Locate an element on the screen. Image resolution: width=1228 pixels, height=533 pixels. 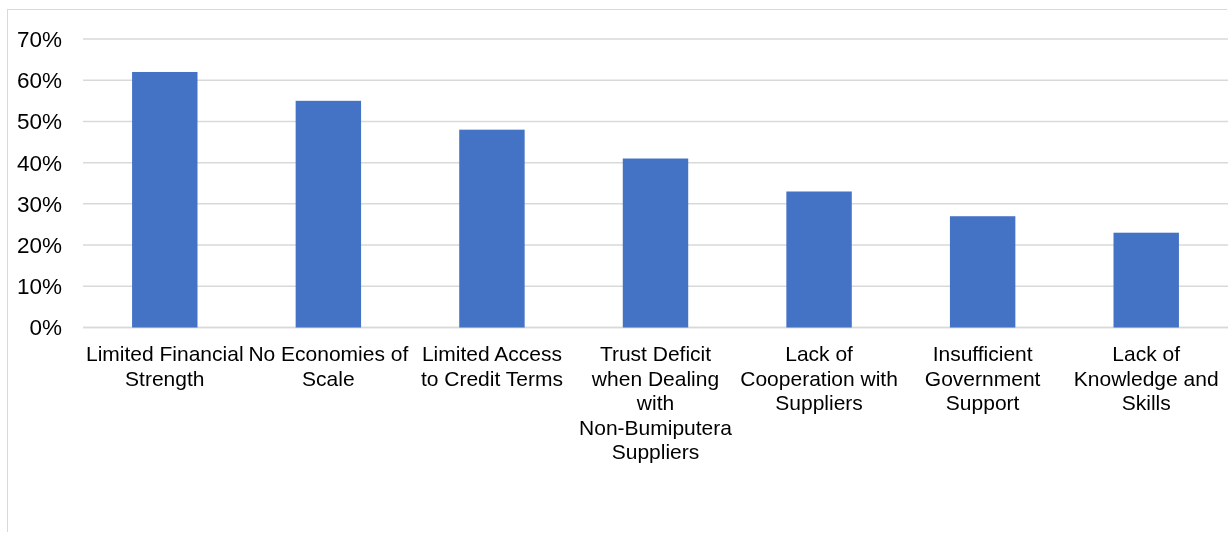
y-tick-label: 30% is located at coordinates (39, 204).